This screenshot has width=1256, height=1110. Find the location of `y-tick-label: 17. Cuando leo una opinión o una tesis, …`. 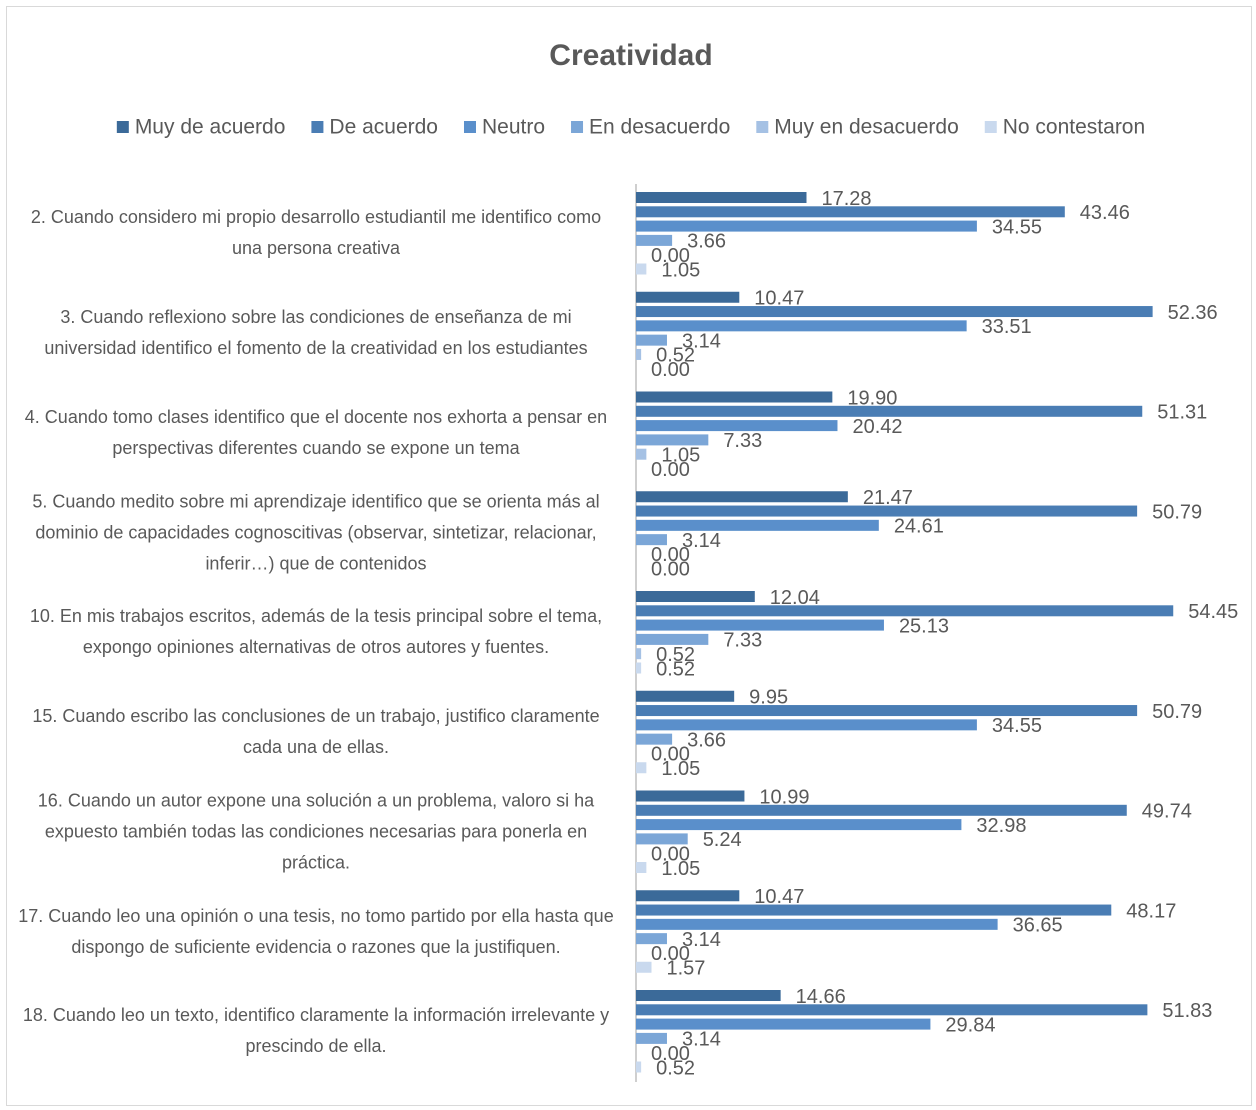

y-tick-label: 17. Cuando leo una opinión o una tesis, … is located at coordinates (316, 931).